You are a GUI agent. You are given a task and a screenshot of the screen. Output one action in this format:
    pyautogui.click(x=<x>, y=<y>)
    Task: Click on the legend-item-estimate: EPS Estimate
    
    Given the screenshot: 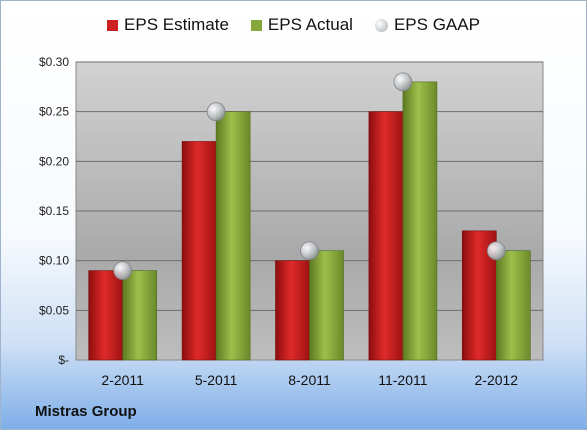 What is the action you would take?
    pyautogui.click(x=168, y=25)
    